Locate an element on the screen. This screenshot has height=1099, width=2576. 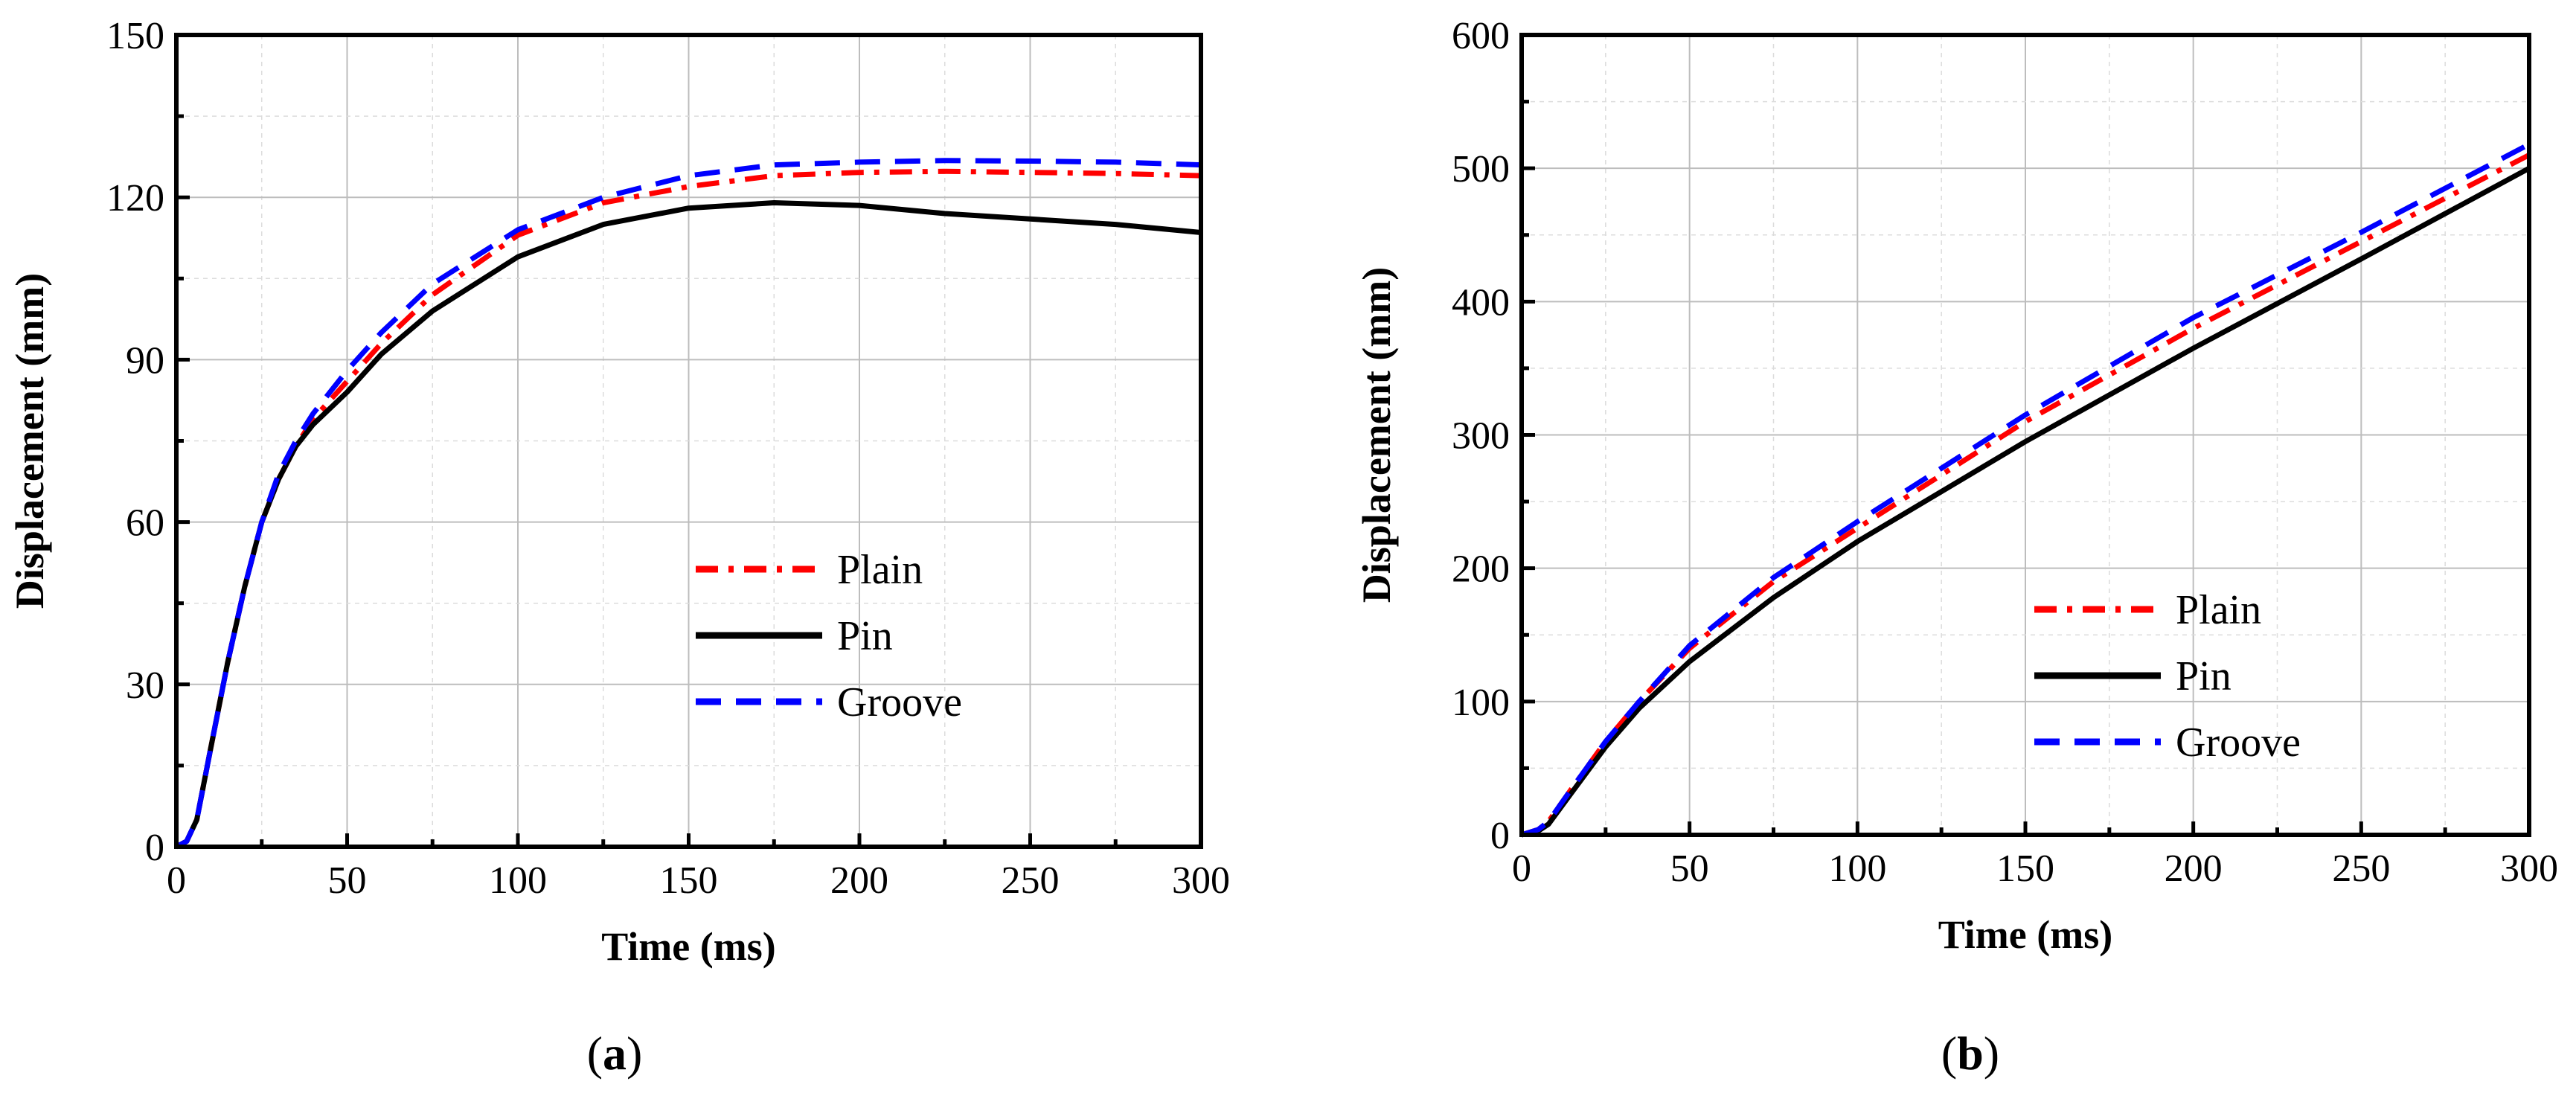
y-tick-label: 60 is located at coordinates (145, 523).